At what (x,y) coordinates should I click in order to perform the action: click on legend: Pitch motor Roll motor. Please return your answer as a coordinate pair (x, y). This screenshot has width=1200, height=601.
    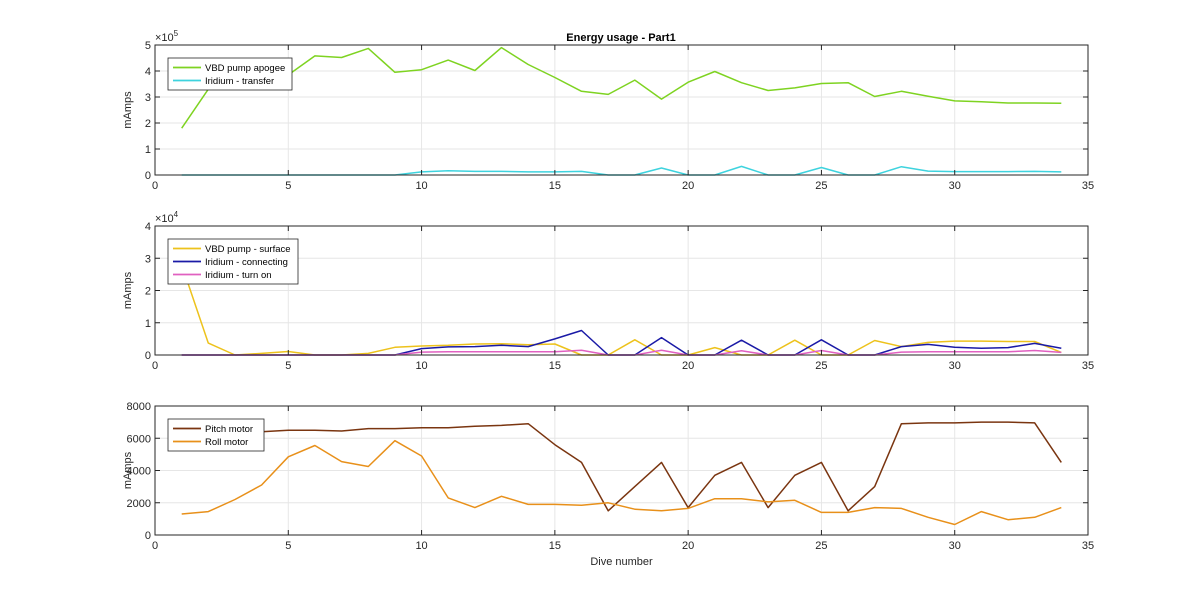
    Looking at the image, I should click on (216, 435).